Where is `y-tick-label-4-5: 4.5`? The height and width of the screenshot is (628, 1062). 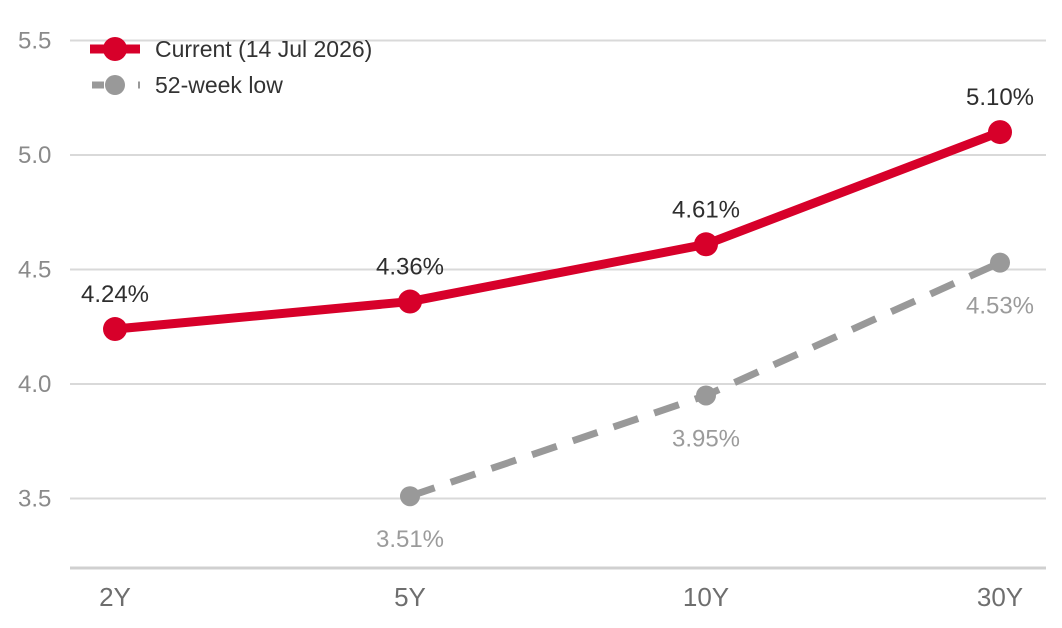 y-tick-label-4-5: 4.5 is located at coordinates (34, 270).